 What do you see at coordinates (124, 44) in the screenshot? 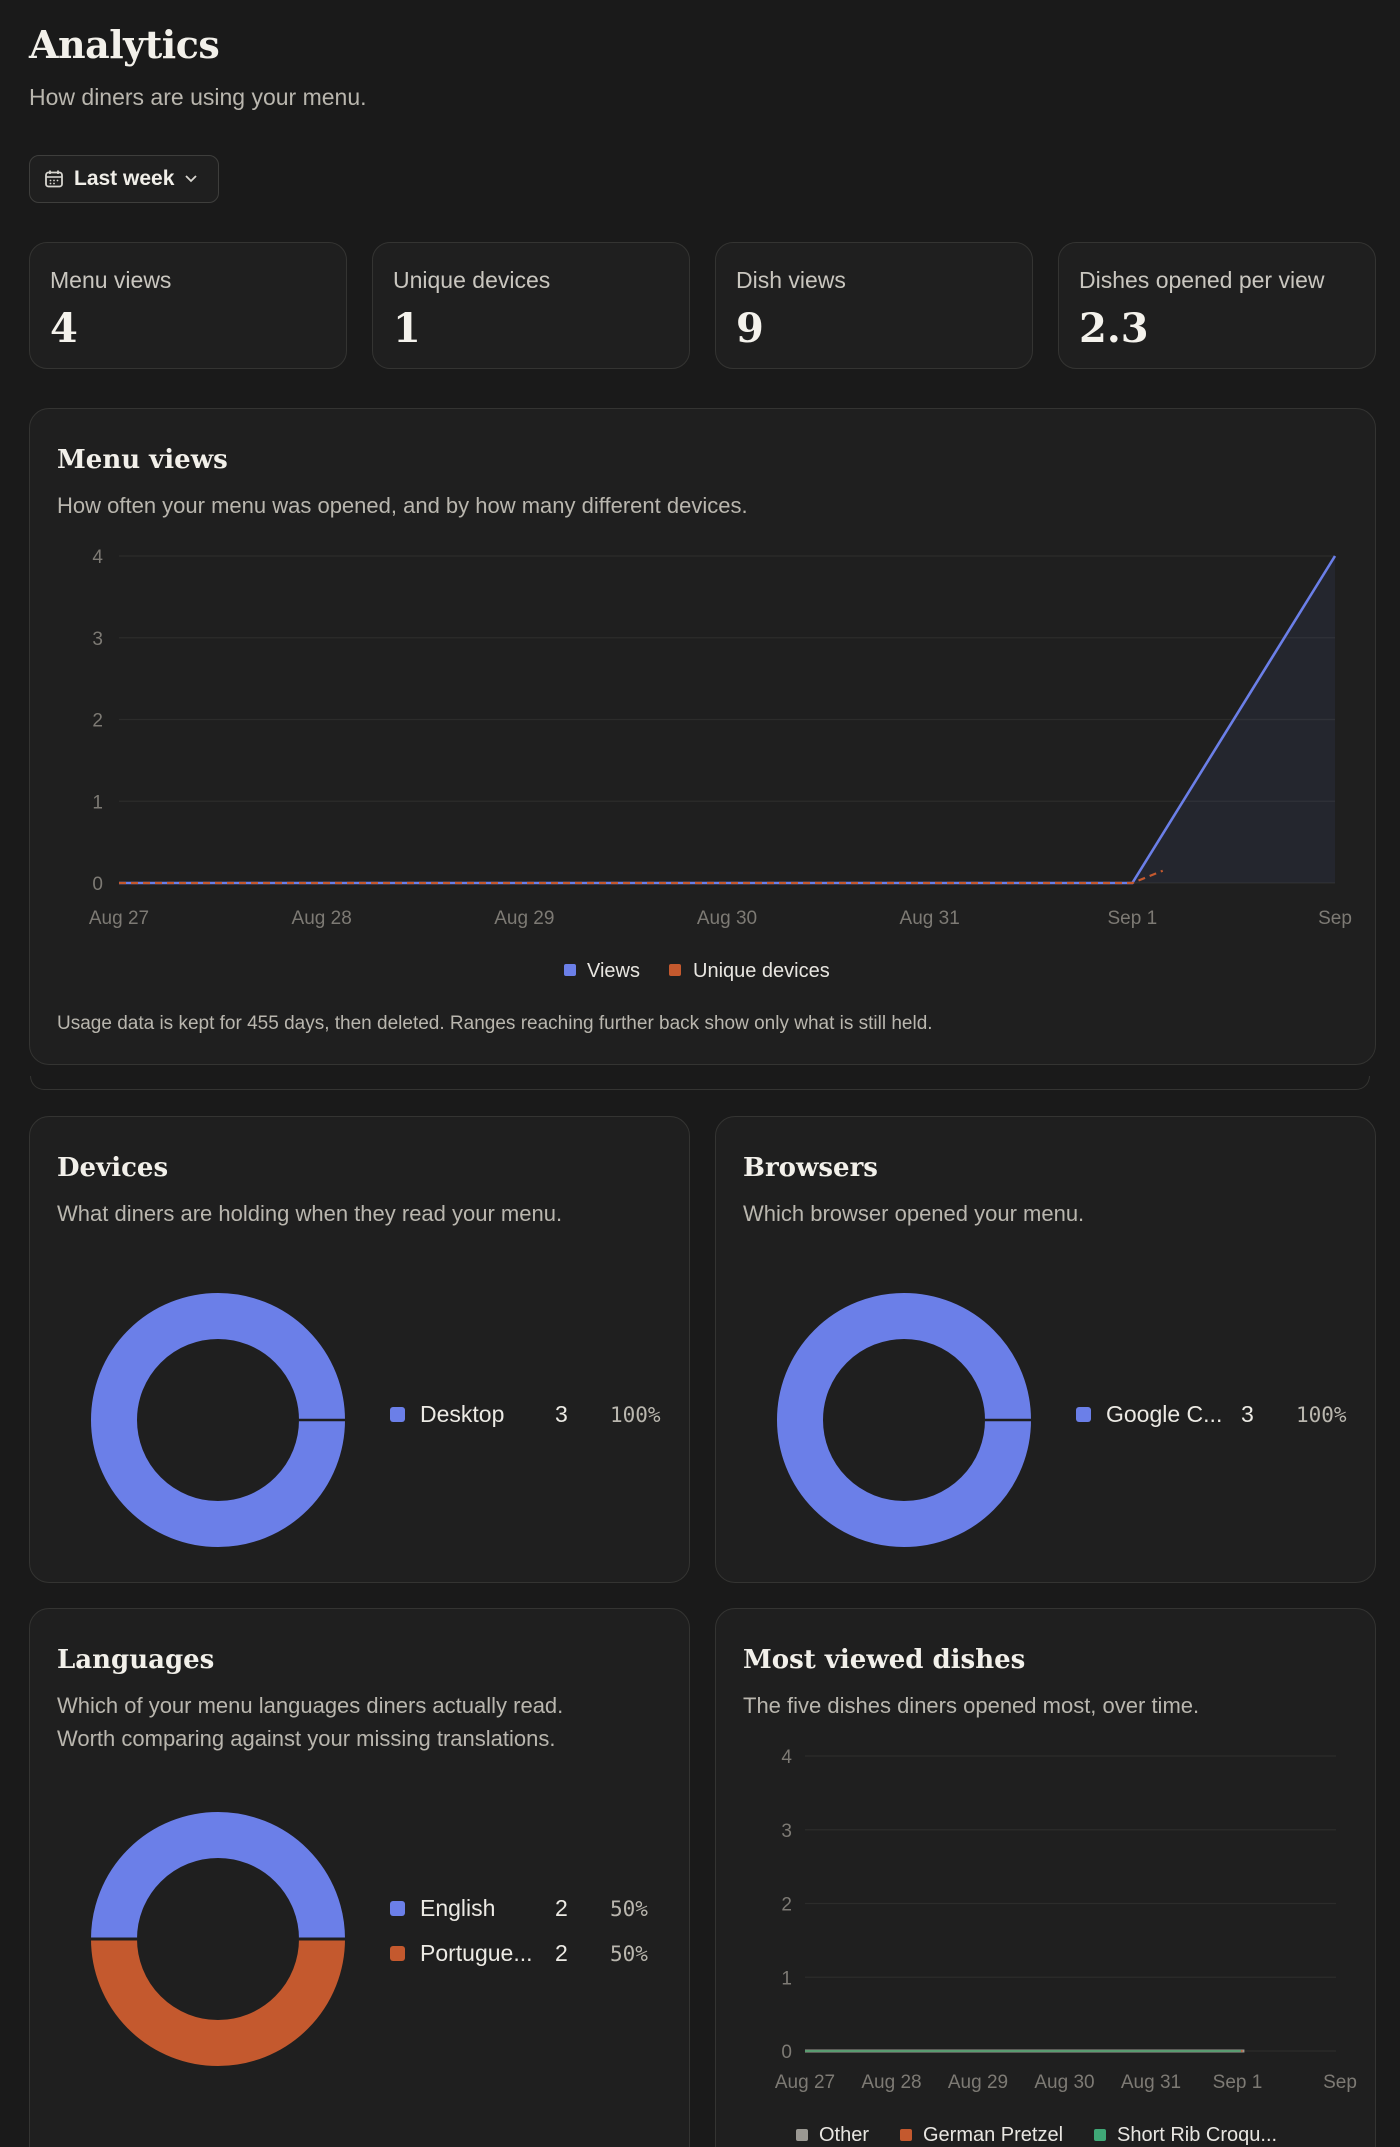
I see `page-title: Analytics` at bounding box center [124, 44].